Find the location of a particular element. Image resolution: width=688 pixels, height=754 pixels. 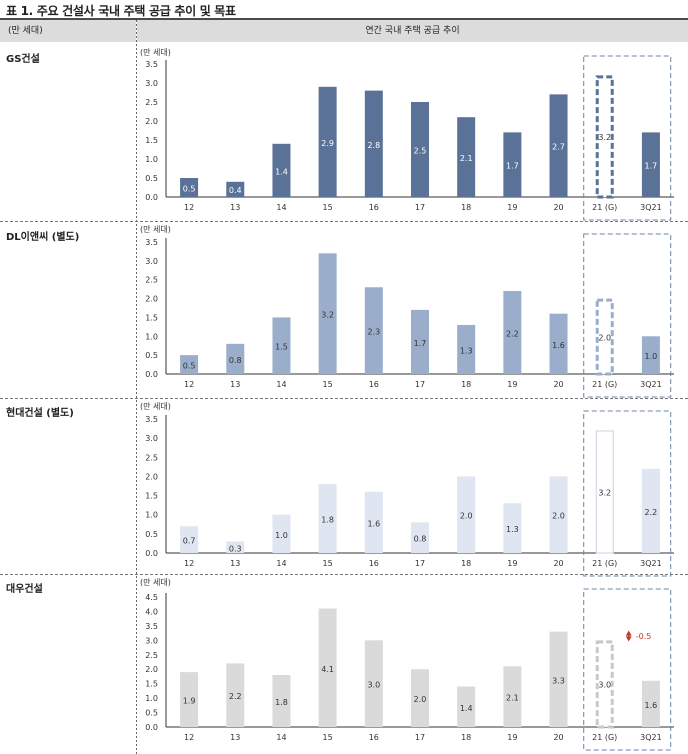

header-title-cell: 연간 국내 주택 공급 추이 is located at coordinates (412, 31).